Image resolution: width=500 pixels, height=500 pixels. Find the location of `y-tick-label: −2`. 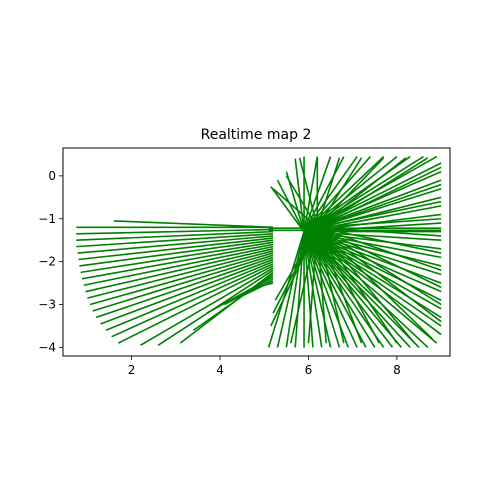

y-tick-label: −2 is located at coordinates (47, 262).